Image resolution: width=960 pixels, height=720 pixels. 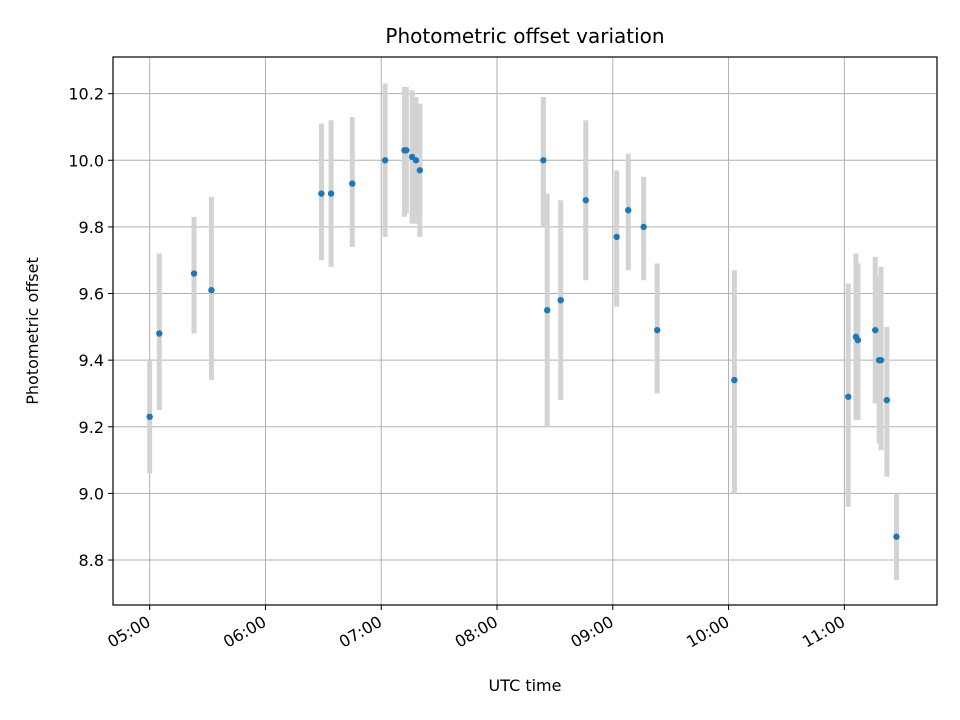 What do you see at coordinates (86, 160) in the screenshot?
I see `y-tick-label: 10.0` at bounding box center [86, 160].